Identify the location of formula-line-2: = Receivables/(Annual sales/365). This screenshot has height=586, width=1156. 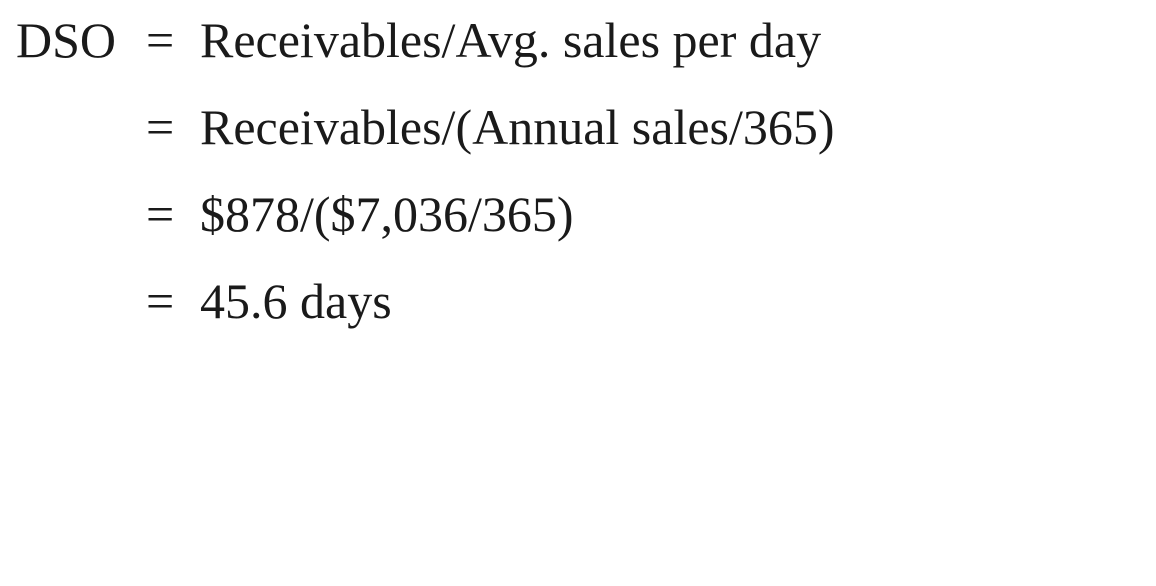
(425, 127).